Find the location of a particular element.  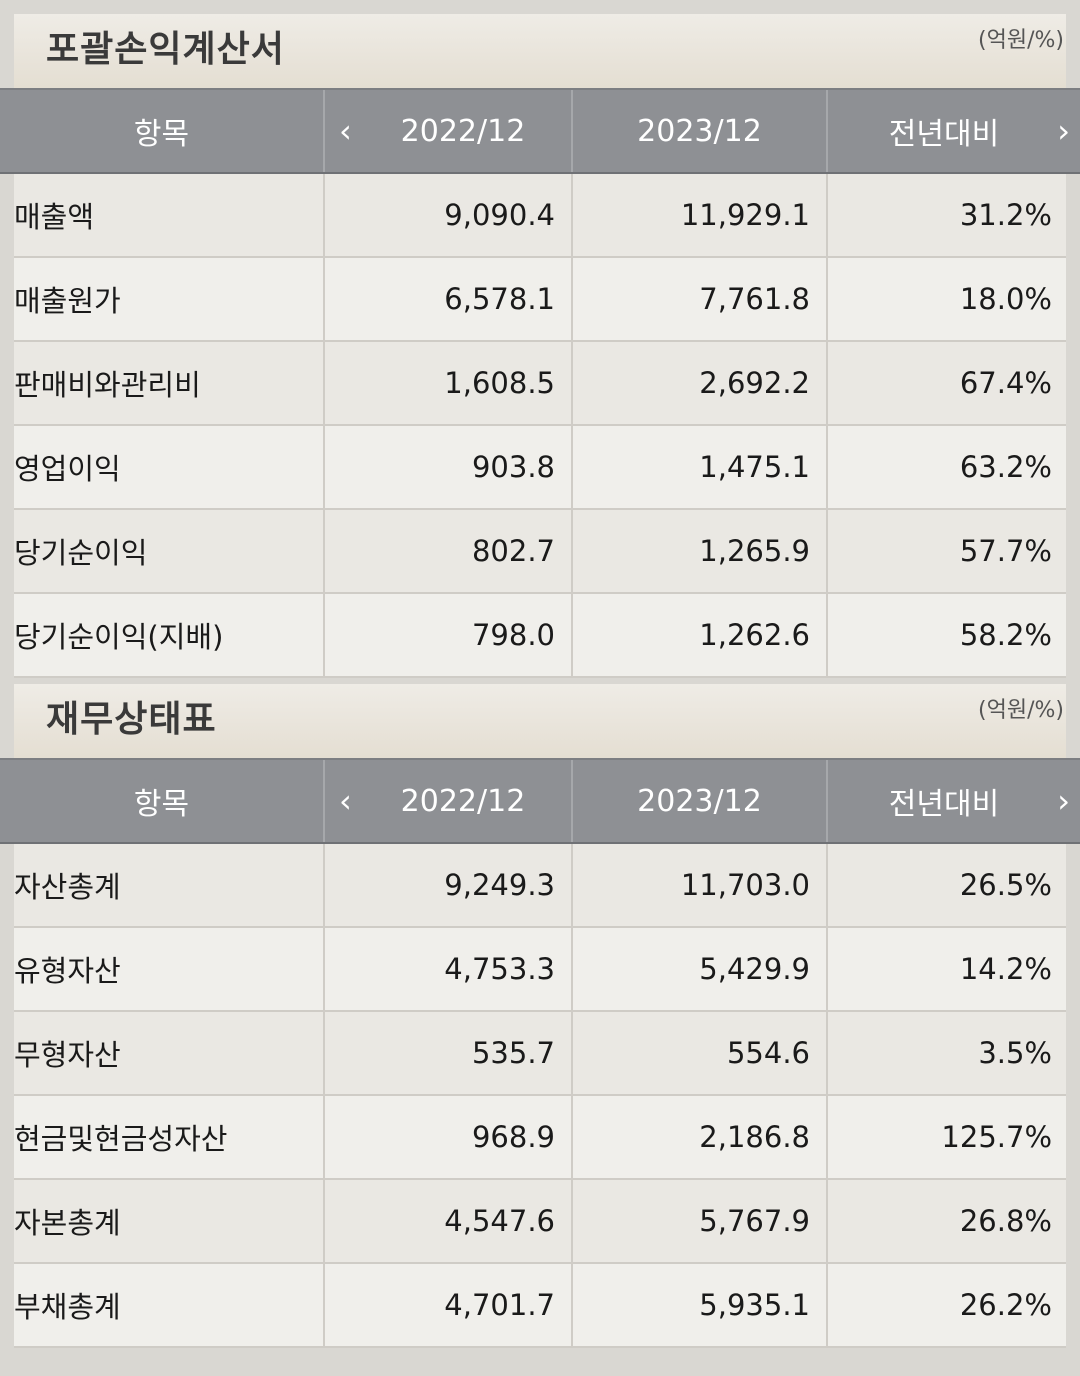

income-table-header: 항목 ‹ 2022/12 2023/12 전년대비 › is located at coordinates (540, 131).